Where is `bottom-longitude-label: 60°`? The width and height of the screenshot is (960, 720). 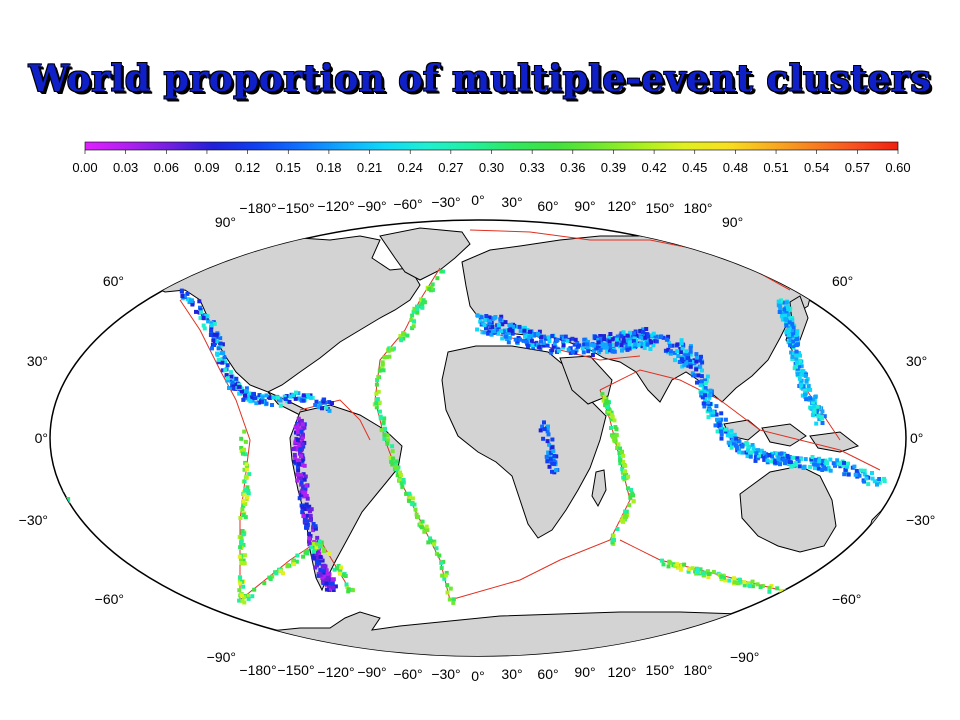 bottom-longitude-label: 60° is located at coordinates (547, 674).